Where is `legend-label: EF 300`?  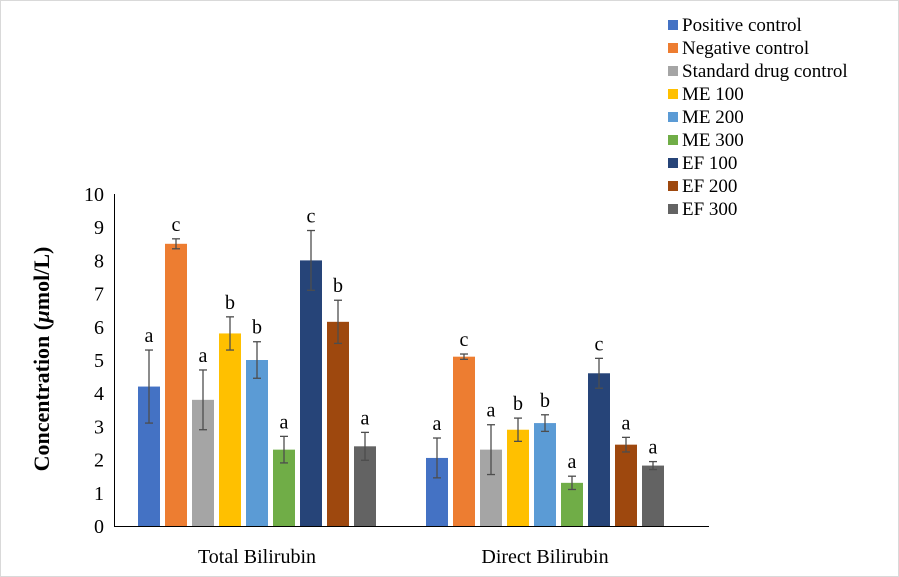
legend-label: EF 300 is located at coordinates (709, 209).